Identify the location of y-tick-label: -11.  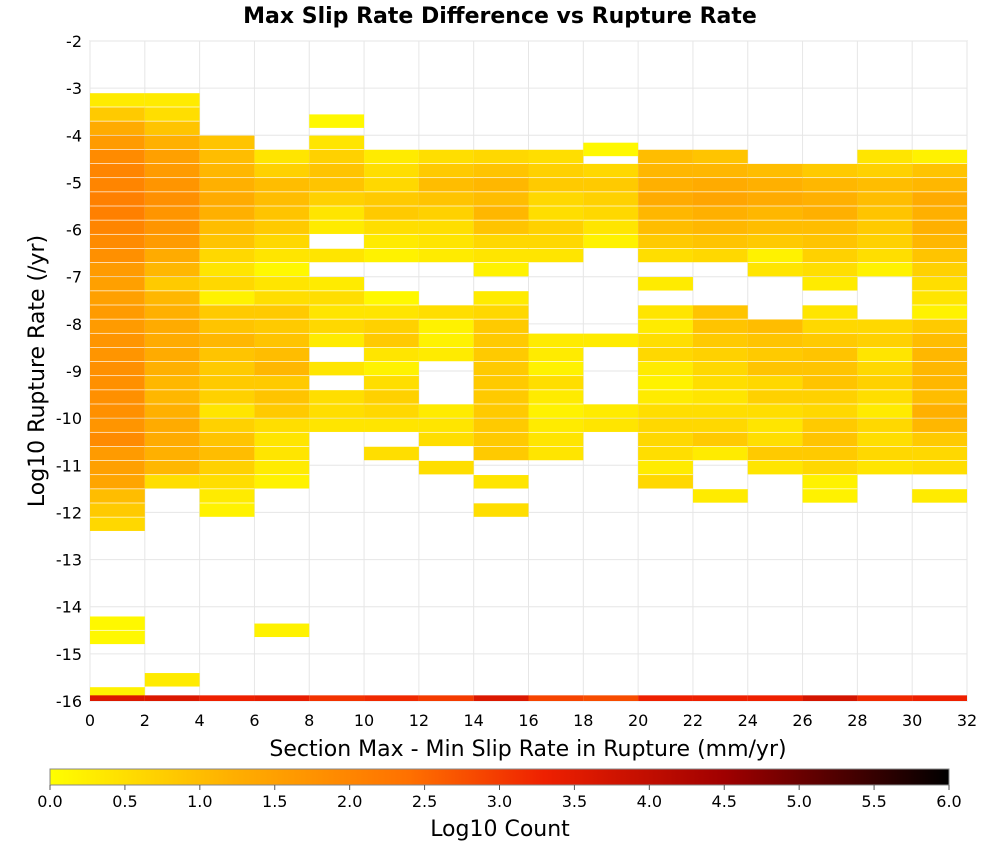
(69, 465).